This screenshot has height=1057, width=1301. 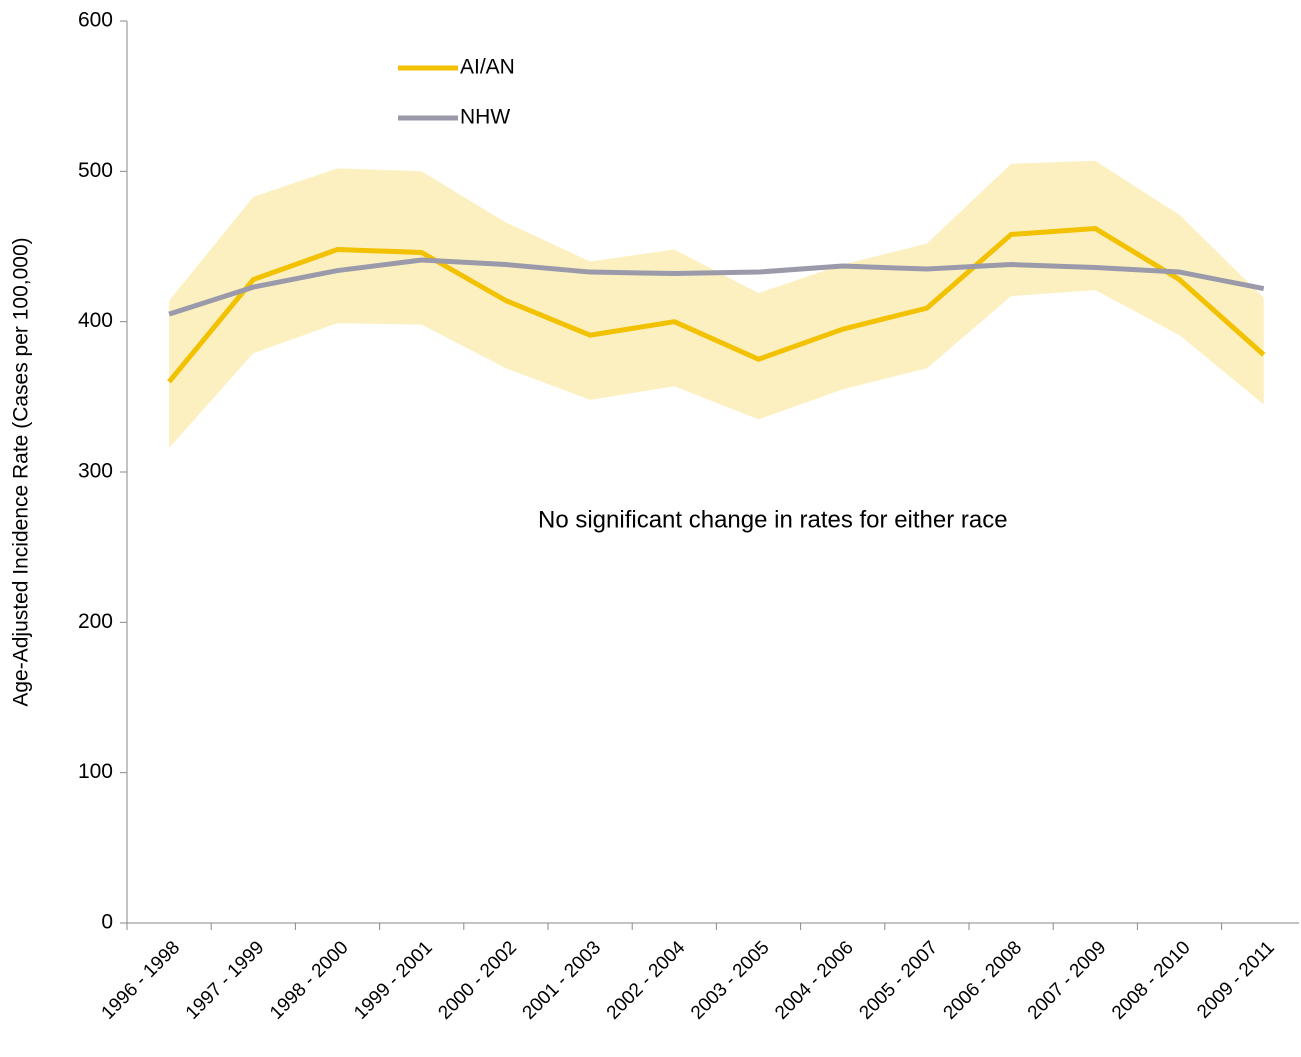 What do you see at coordinates (95, 771) in the screenshot?
I see `y-tick-label: 100` at bounding box center [95, 771].